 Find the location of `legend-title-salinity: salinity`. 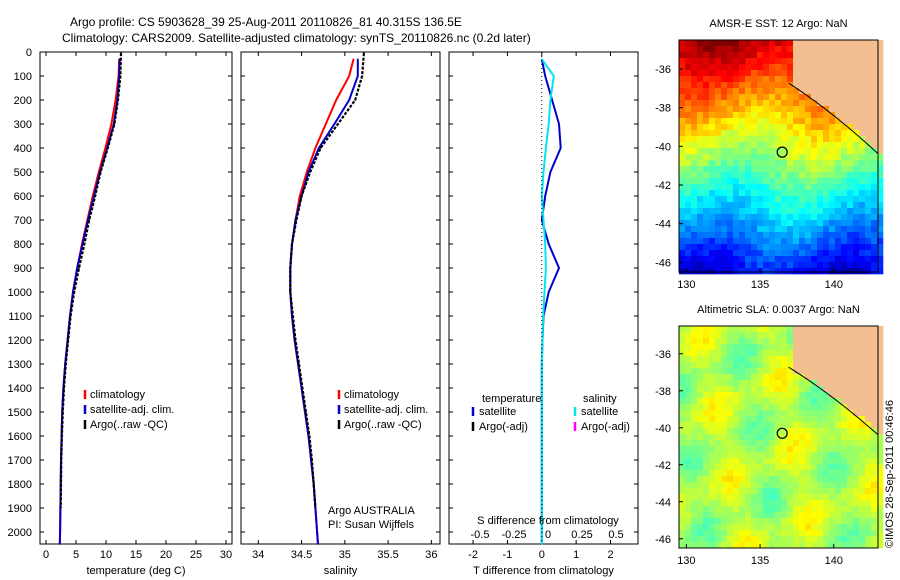

legend-title-salinity: salinity is located at coordinates (600, 399).